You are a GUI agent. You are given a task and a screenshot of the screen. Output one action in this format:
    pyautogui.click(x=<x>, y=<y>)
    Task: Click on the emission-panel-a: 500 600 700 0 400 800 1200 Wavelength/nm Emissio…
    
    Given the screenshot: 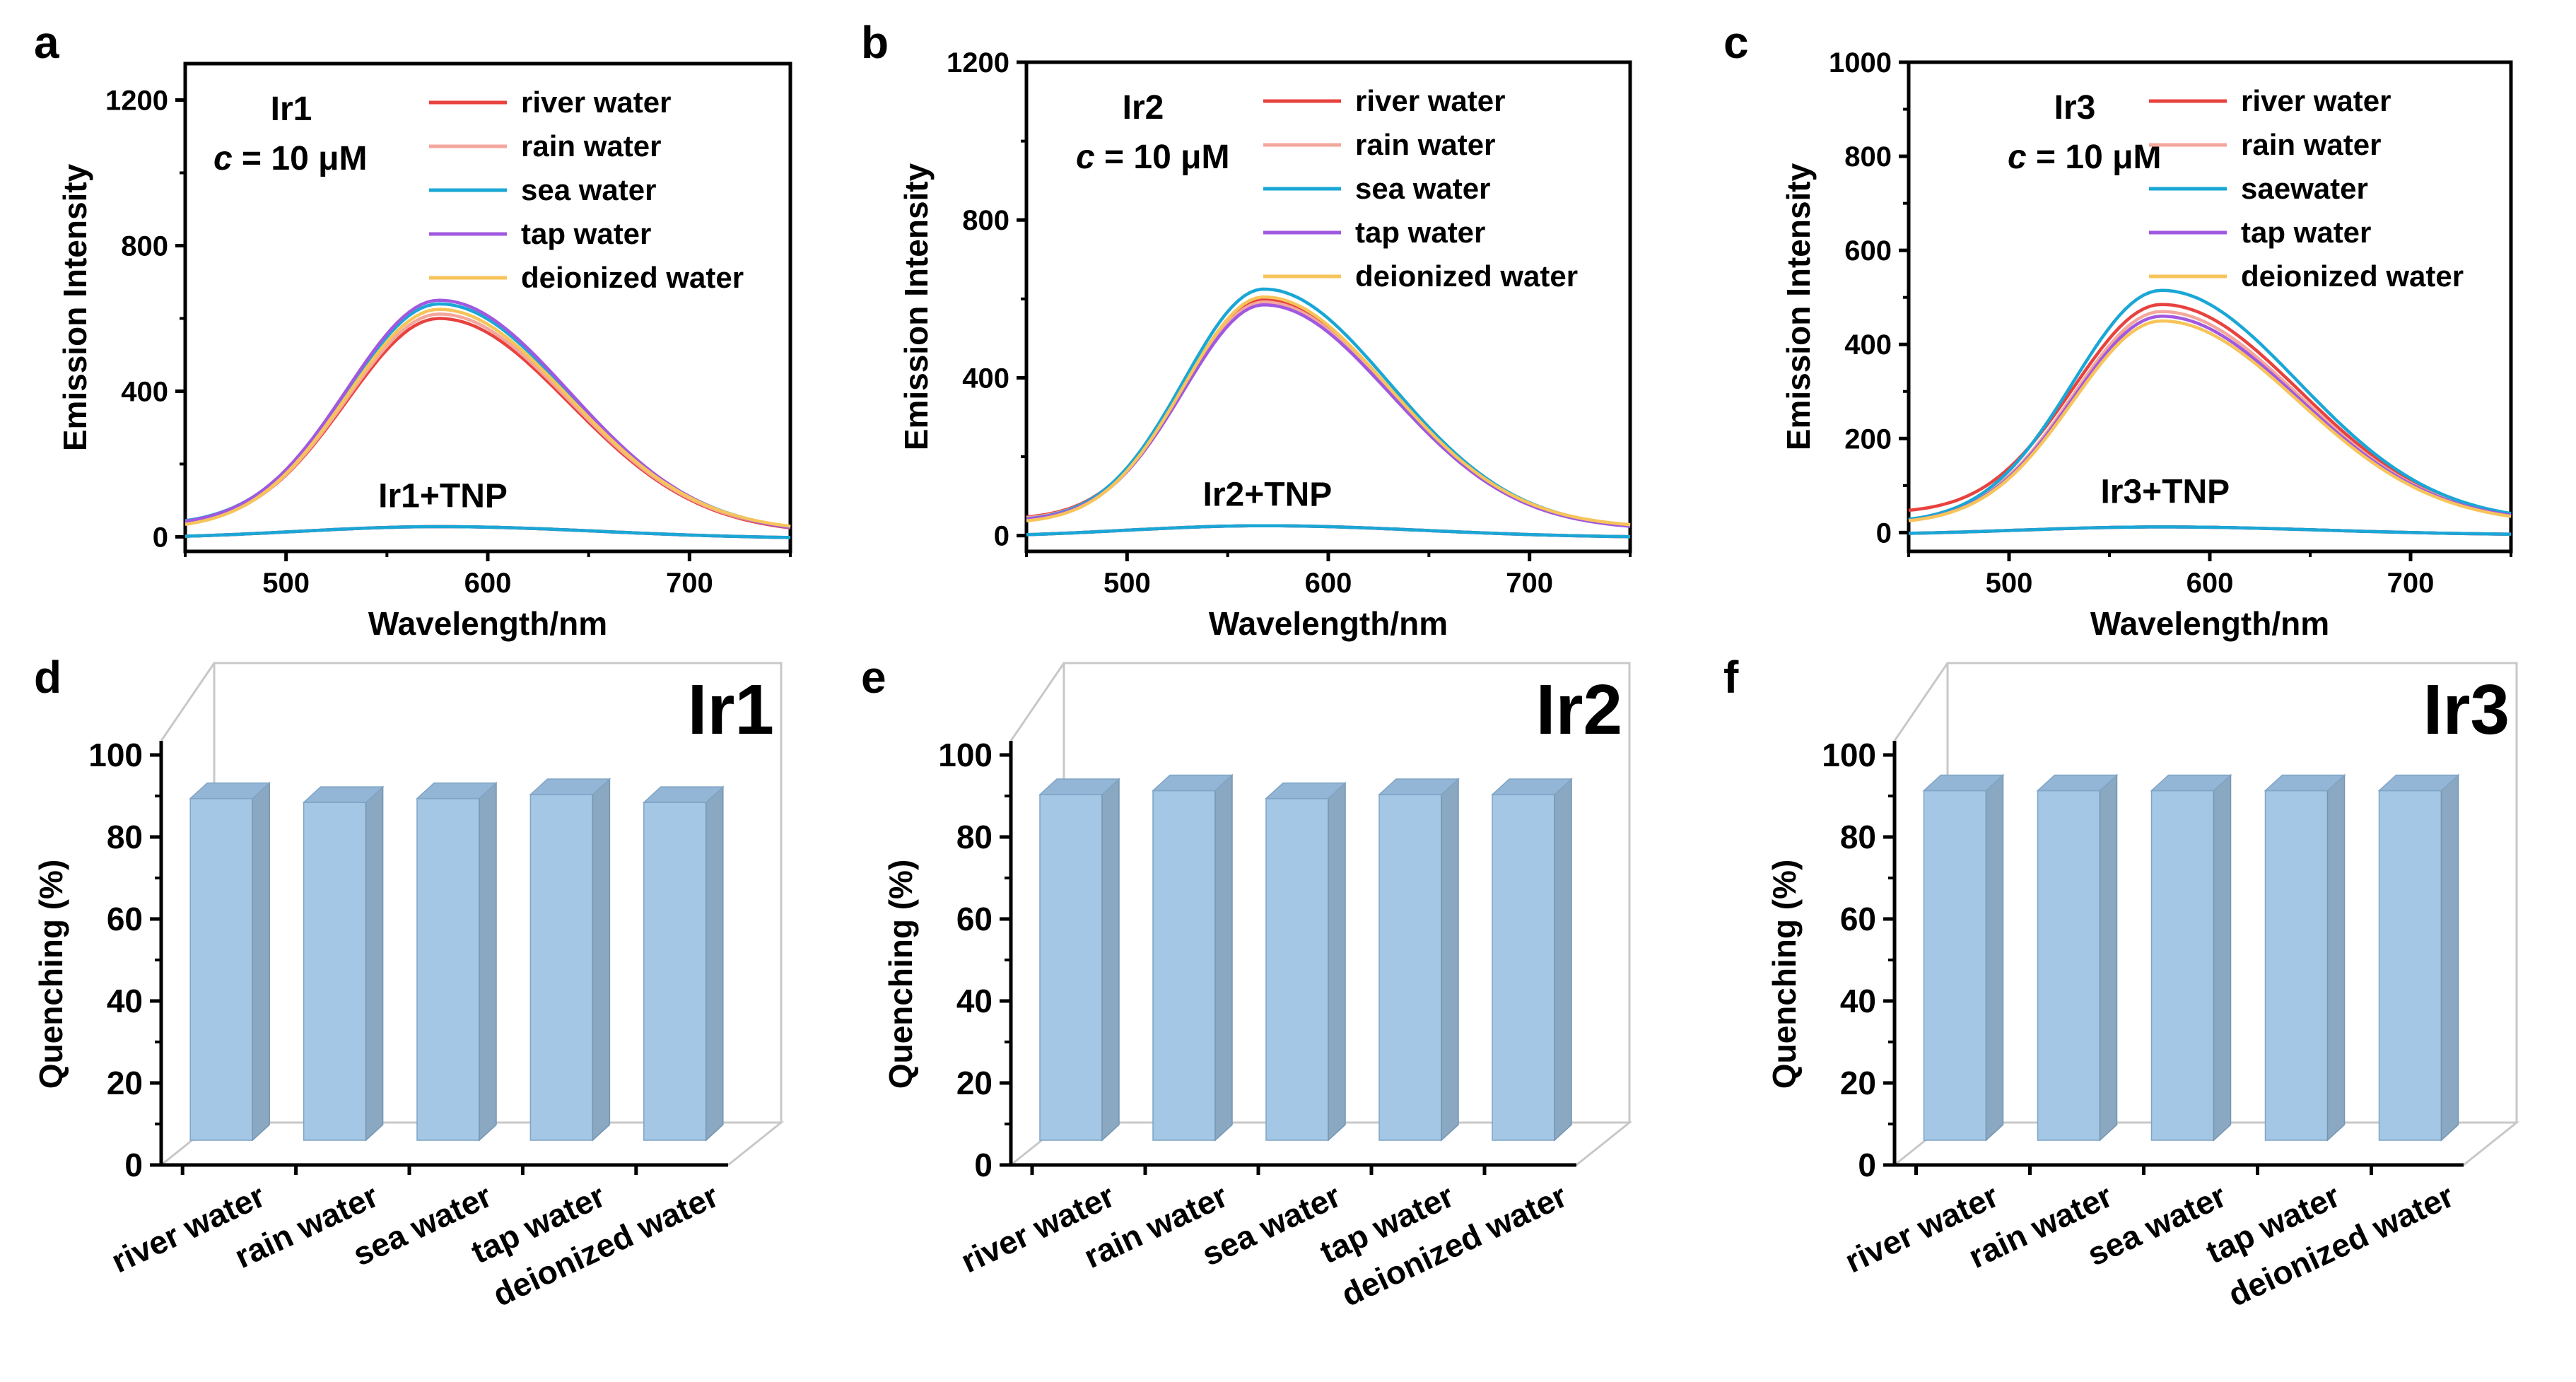 What is the action you would take?
    pyautogui.click(x=424, y=352)
    